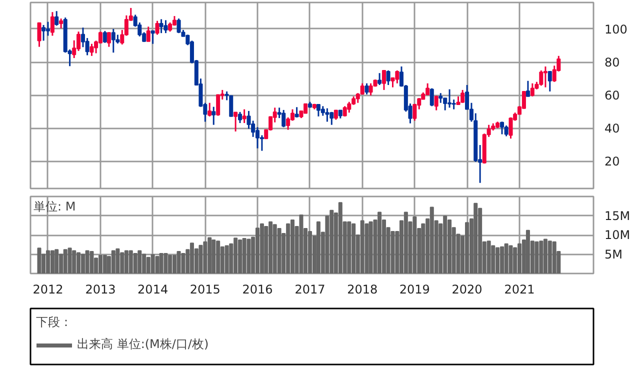  Describe the element at coordinates (617, 235) in the screenshot. I see `y-tick-label: 10M` at that location.